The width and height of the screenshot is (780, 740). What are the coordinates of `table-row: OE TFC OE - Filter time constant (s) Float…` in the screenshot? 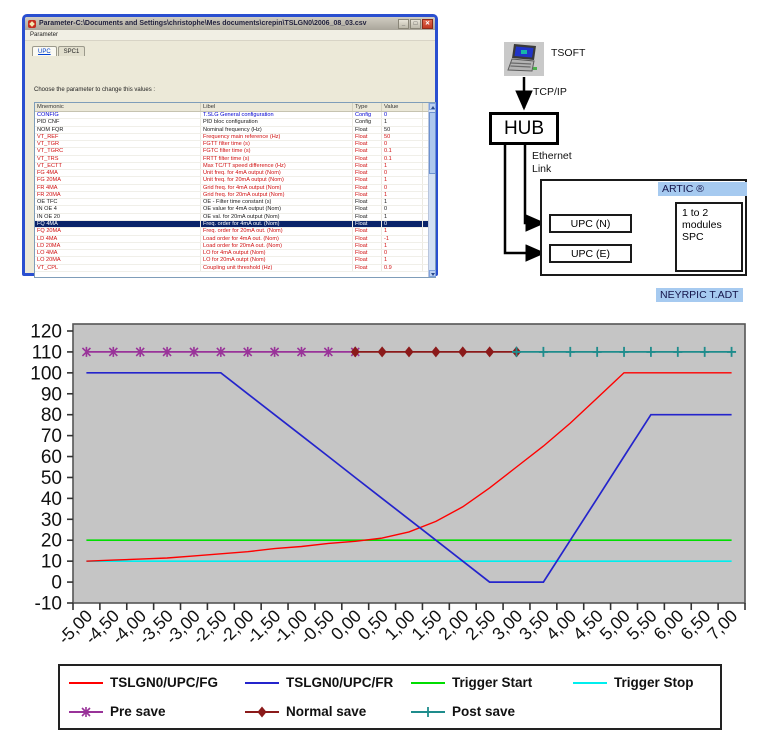 It's located at (235, 203).